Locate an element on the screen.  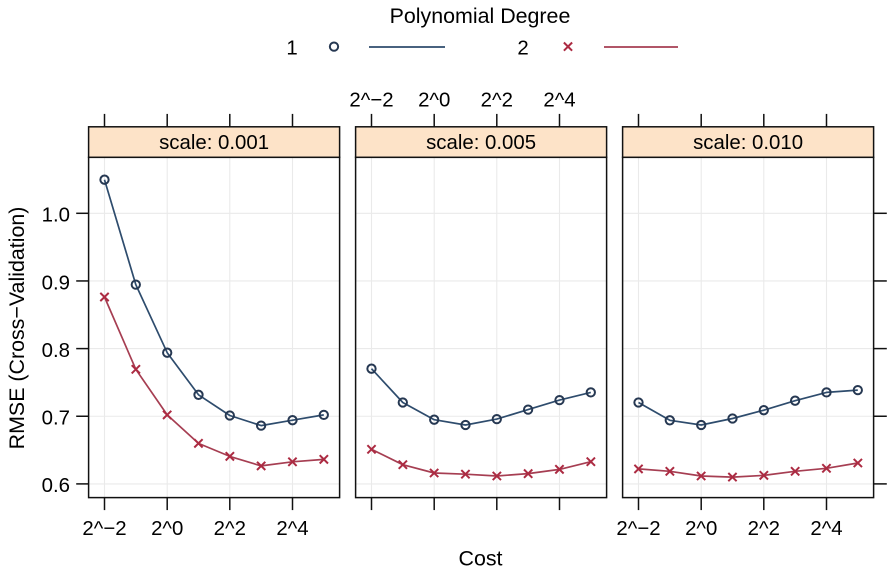
svg-text: Polynomial Degree is located at coordinates (480, 16).